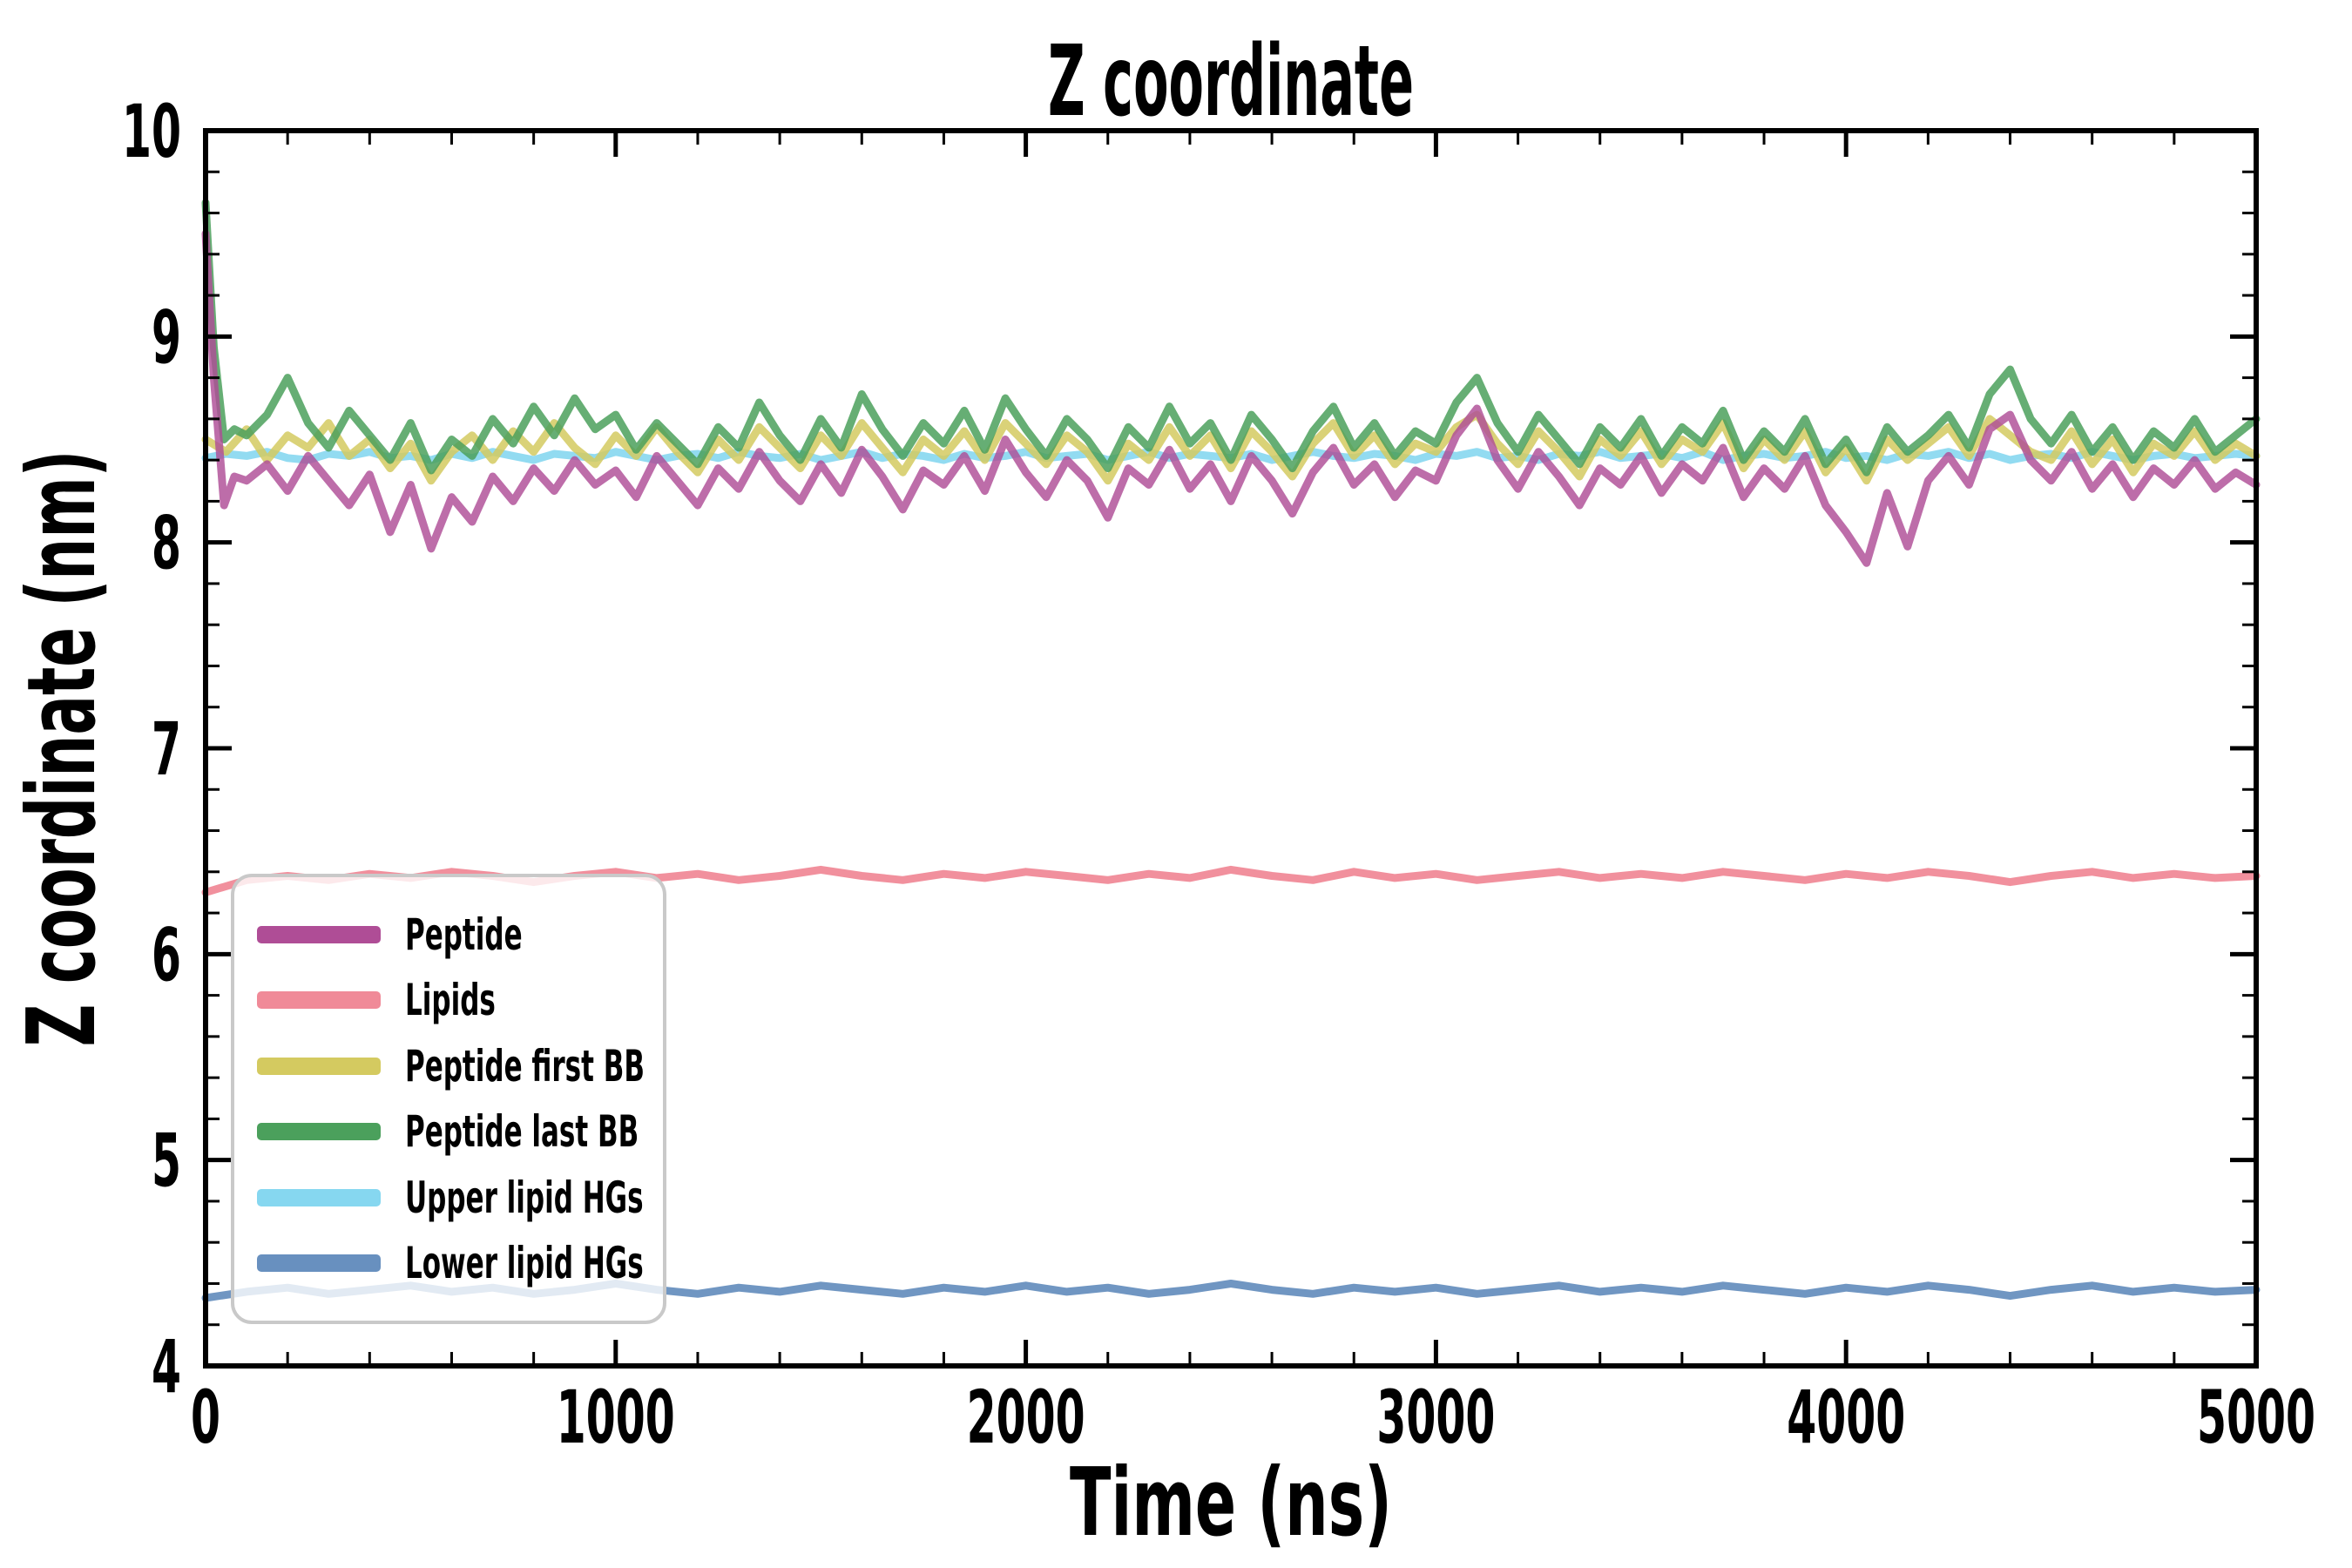 Image resolution: width=2352 pixels, height=1568 pixels. I want to click on legend-item-lipids: Lipids, so click(450, 1000).